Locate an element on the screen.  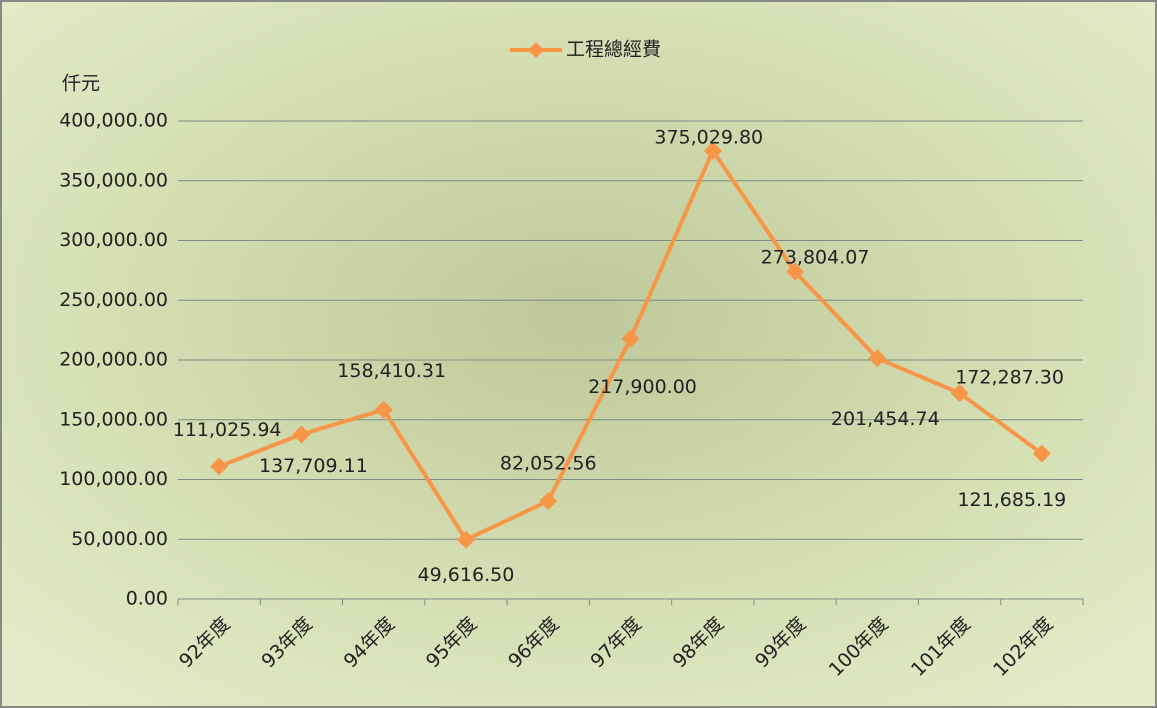
data-label: 158,410.31 is located at coordinates (391, 371).